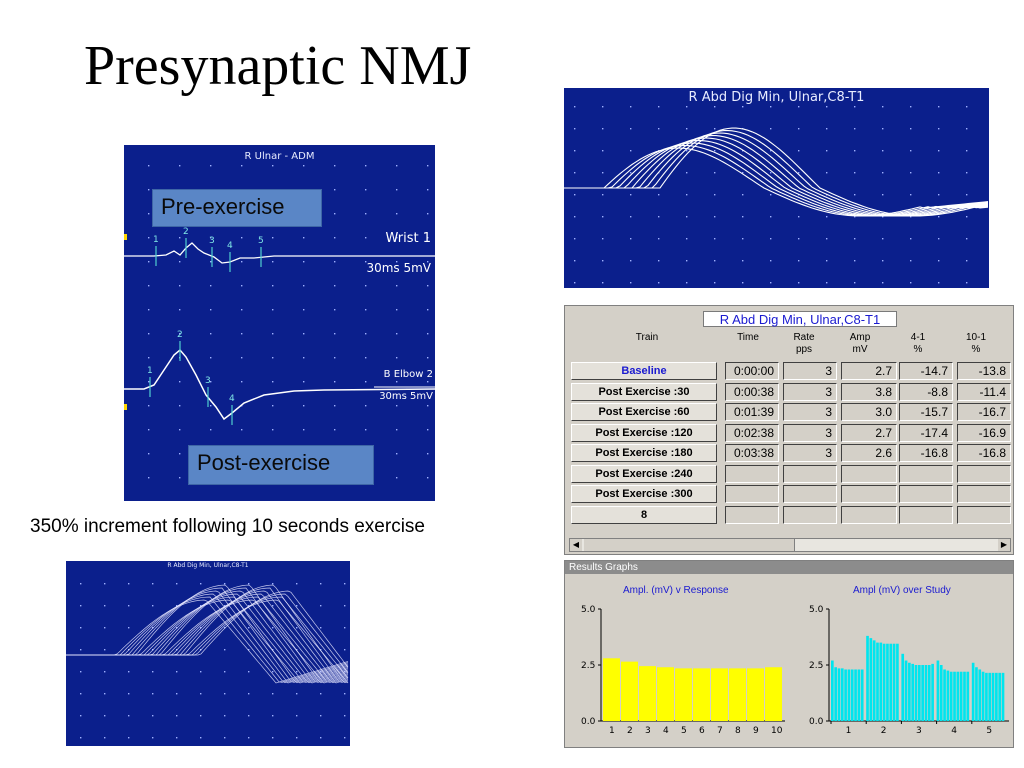 This screenshot has width=1024, height=768. I want to click on cell-time, so click(752, 494).